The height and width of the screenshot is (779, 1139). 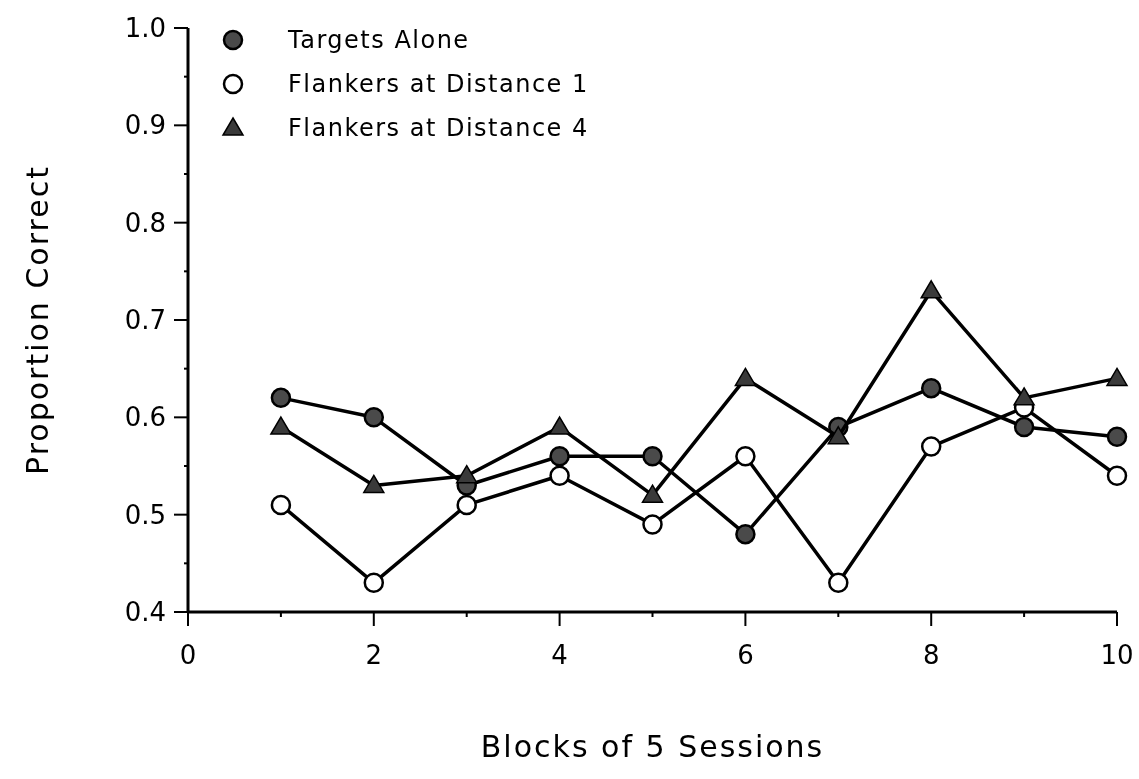 What do you see at coordinates (37, 320) in the screenshot?
I see `y-axis-title: Proportion Correct` at bounding box center [37, 320].